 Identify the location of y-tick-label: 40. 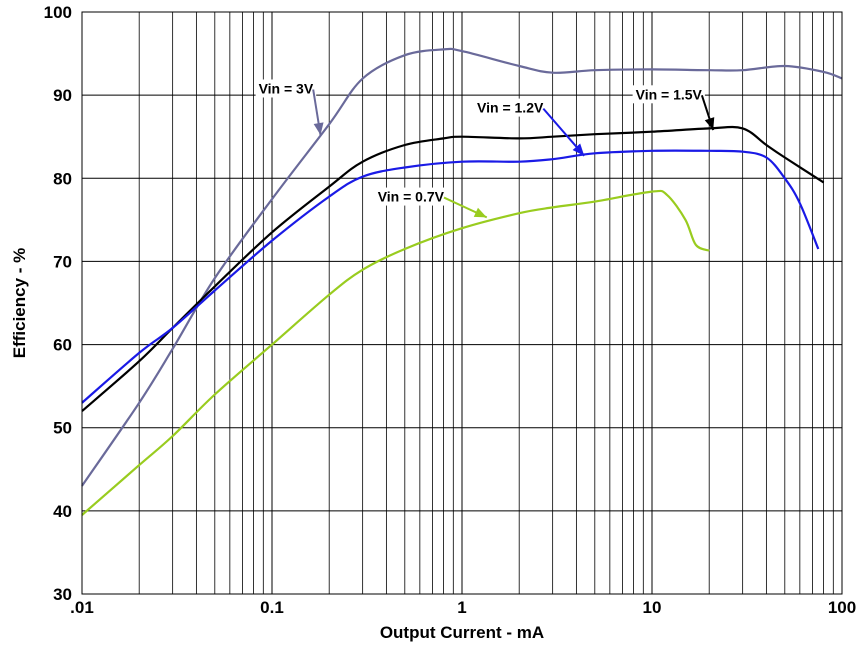
(62, 511).